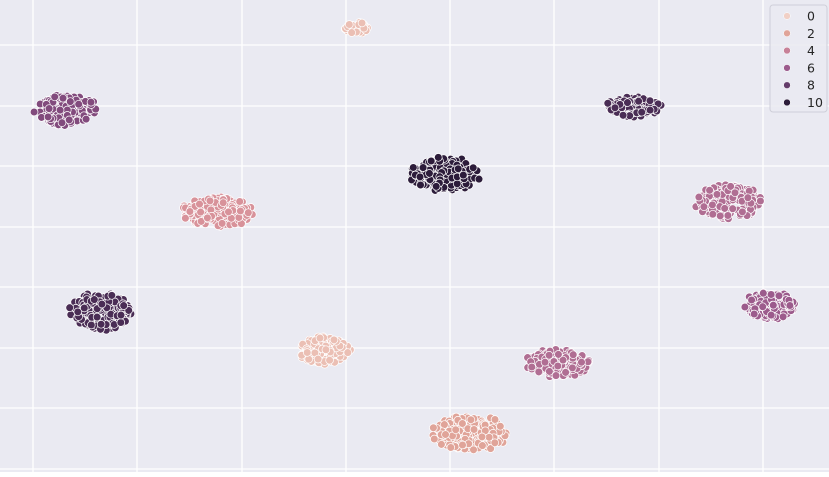  I want to click on legend-label: 4, so click(811, 50).